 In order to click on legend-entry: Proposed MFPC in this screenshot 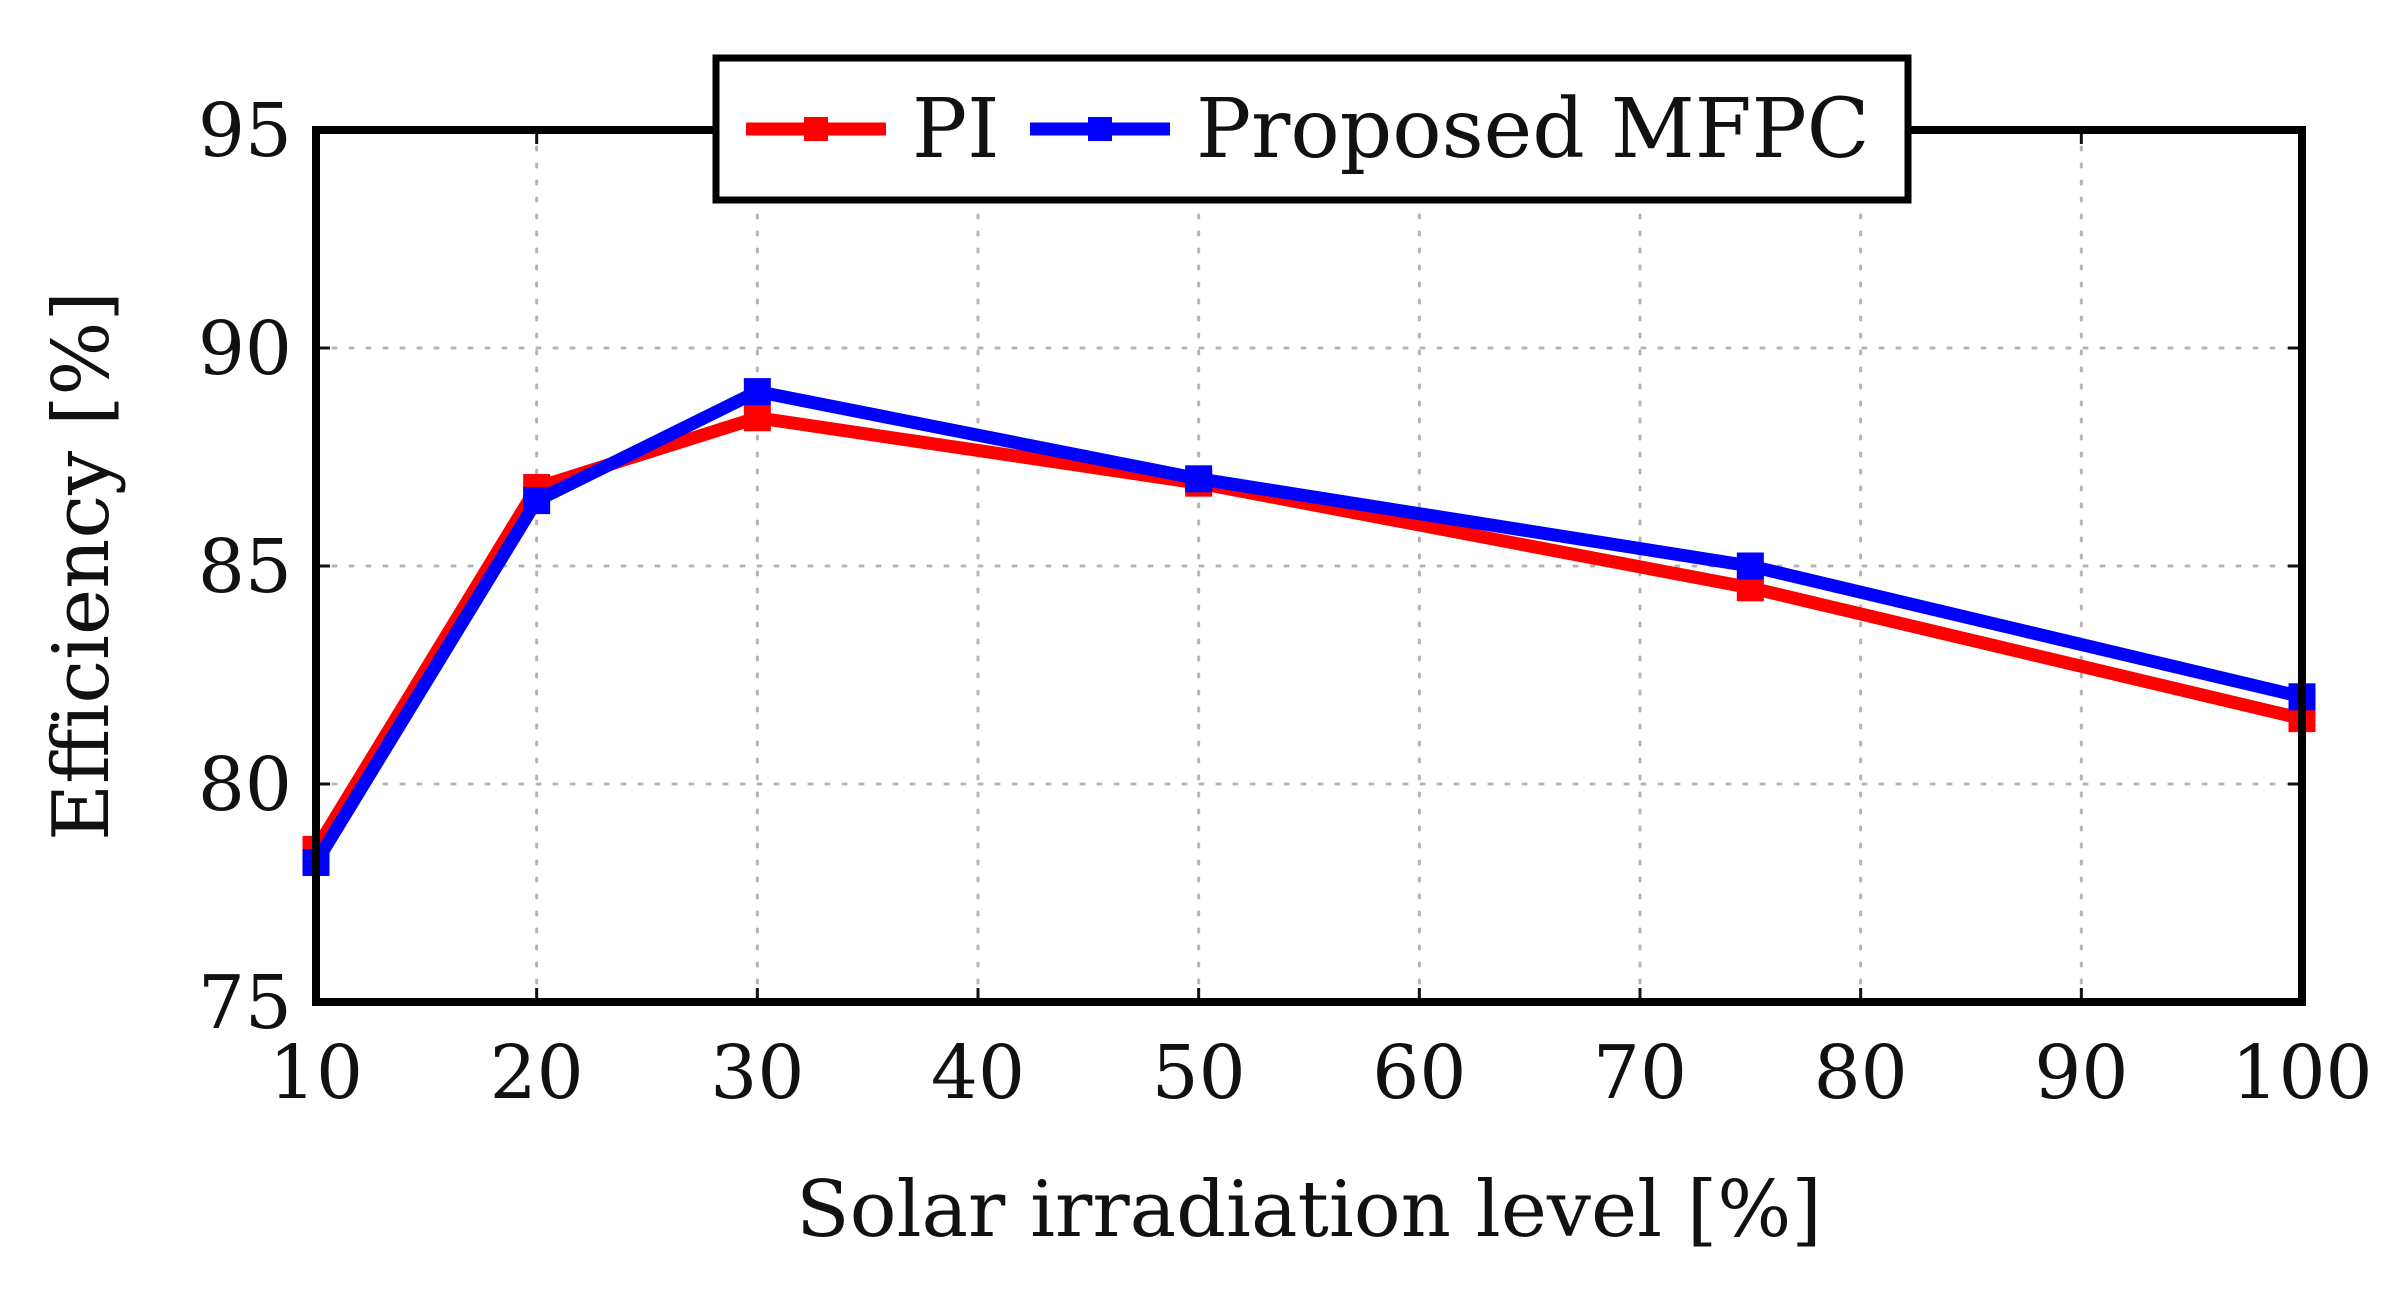, I will do `click(1450, 129)`.